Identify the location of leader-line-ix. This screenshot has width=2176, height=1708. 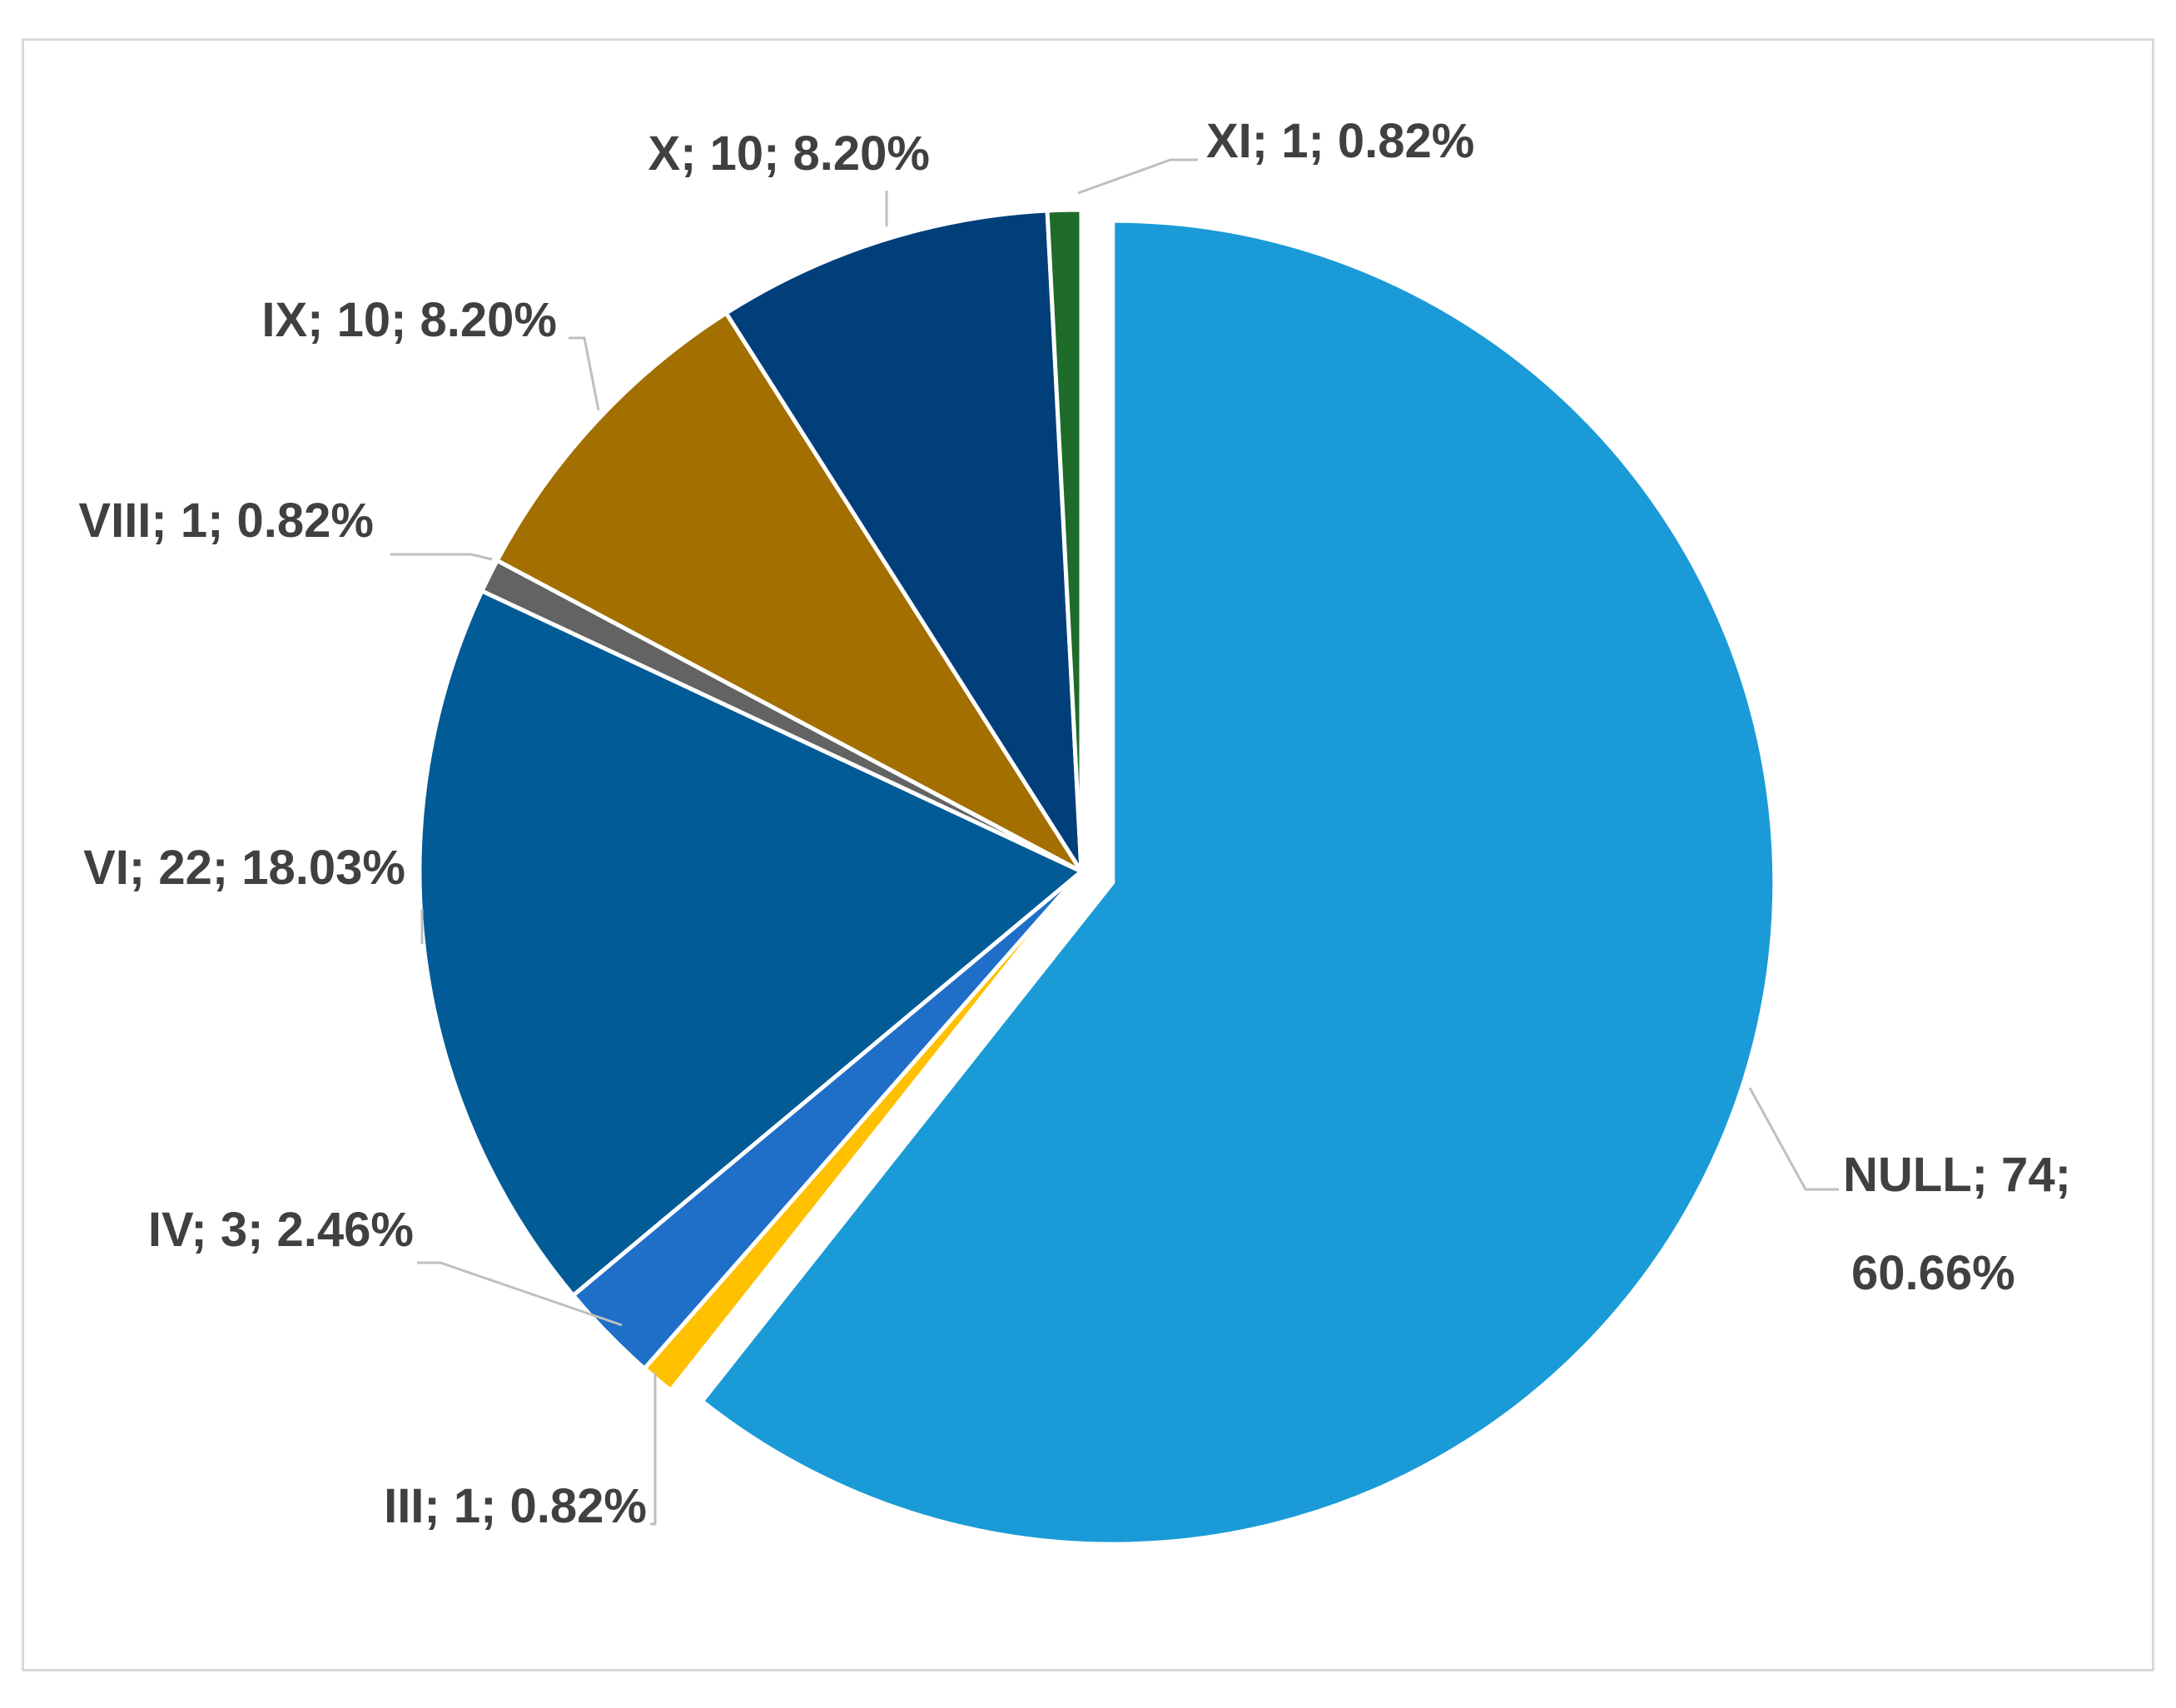
(584, 373).